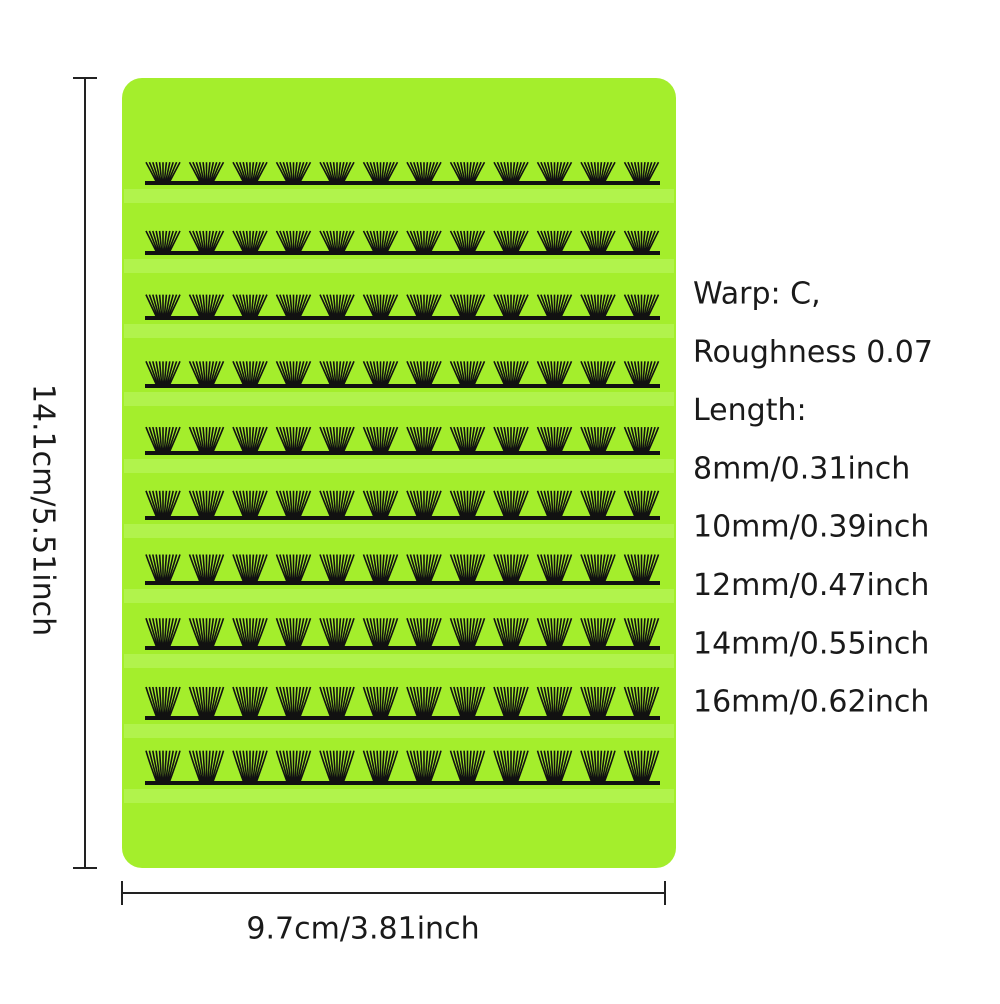 This screenshot has width=1000, height=1004. Describe the element at coordinates (757, 294) in the screenshot. I see `spec-line: Warp: C,` at that location.